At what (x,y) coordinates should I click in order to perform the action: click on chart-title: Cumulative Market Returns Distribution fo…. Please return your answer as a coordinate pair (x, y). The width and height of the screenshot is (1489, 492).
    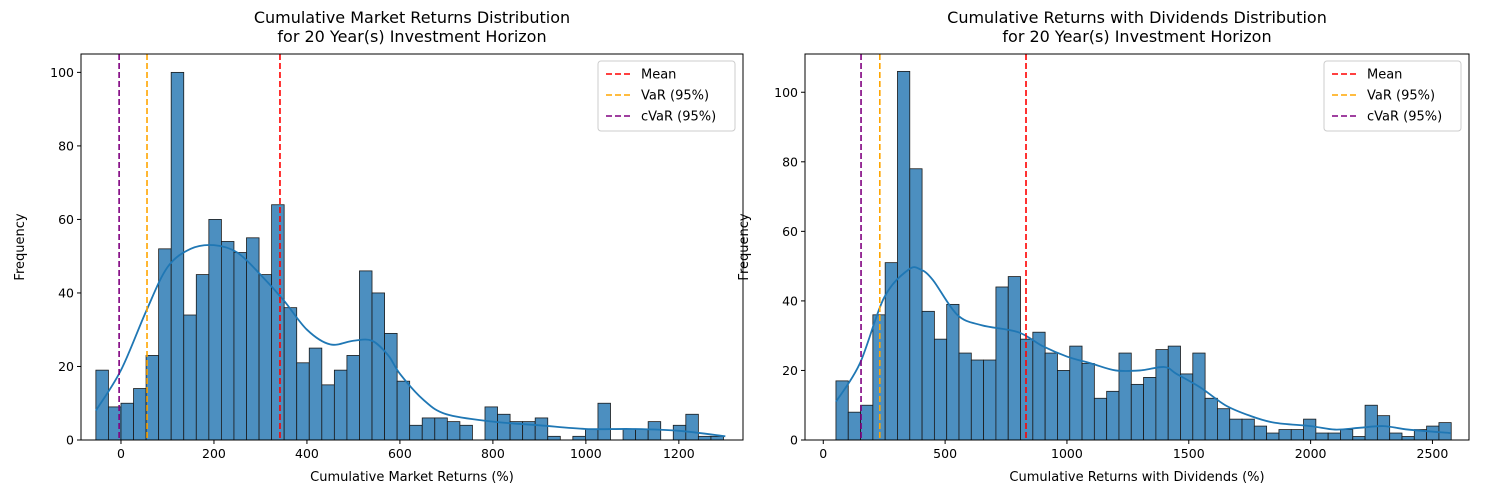
    Looking at the image, I should click on (412, 27).